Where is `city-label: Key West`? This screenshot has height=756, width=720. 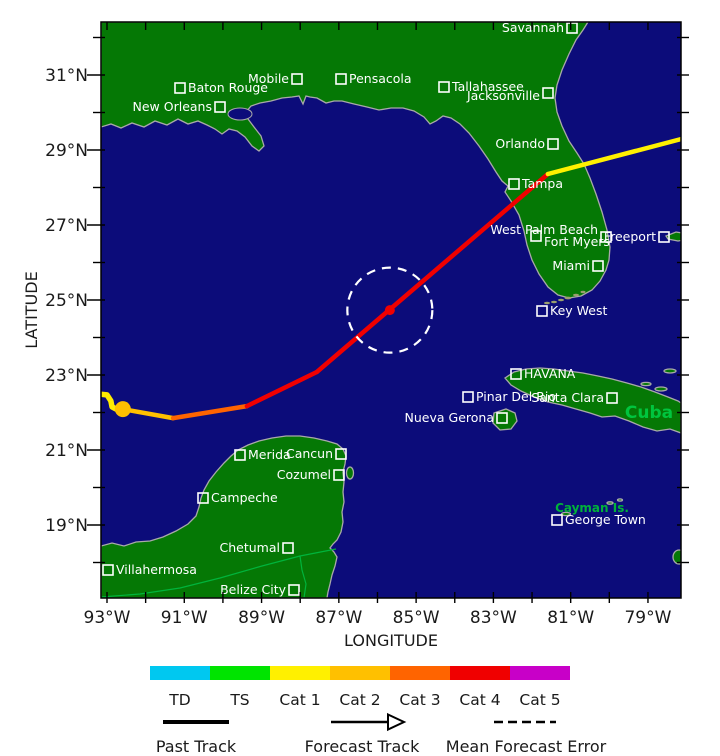 city-label: Key West is located at coordinates (578, 310).